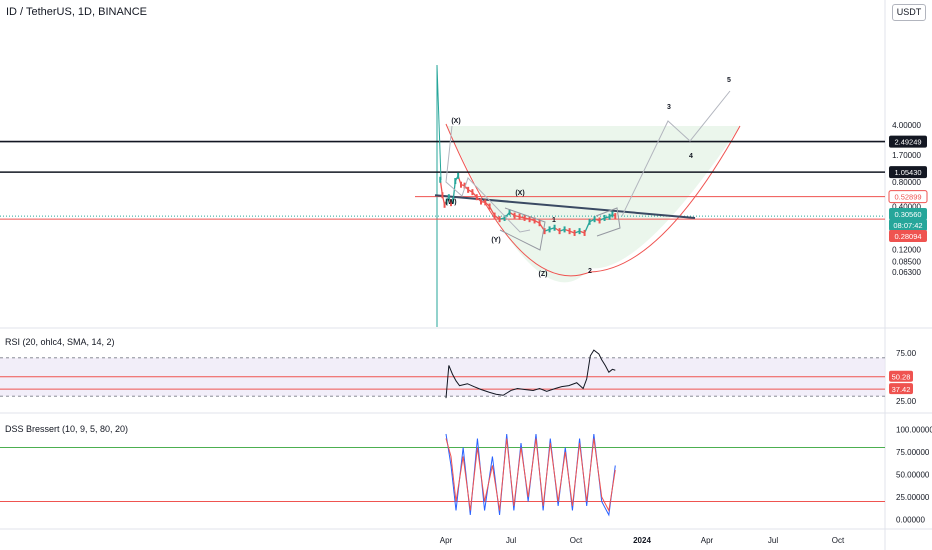  What do you see at coordinates (906, 272) in the screenshot?
I see `price-axis-tick: 0.06300` at bounding box center [906, 272].